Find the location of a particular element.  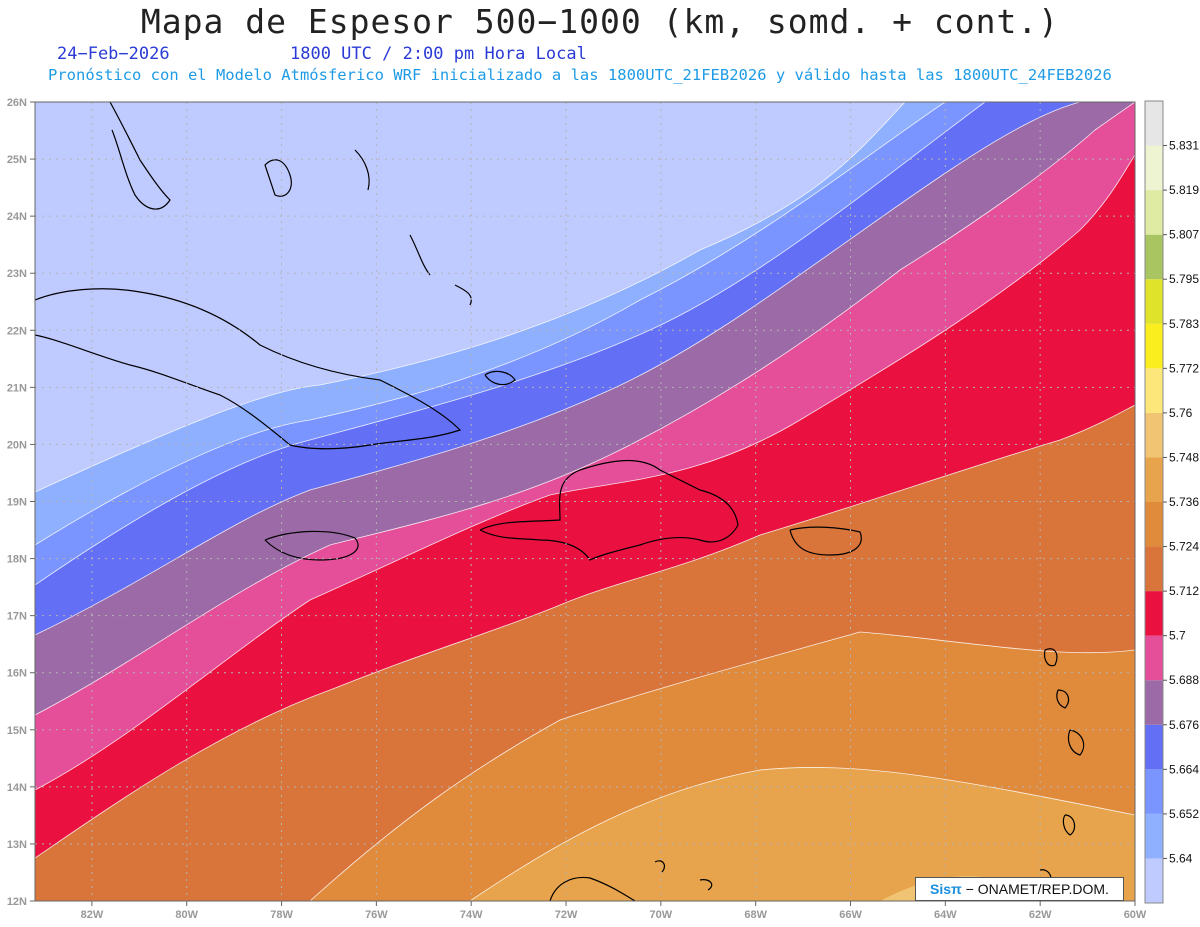

colorbar-label: 5.748 is located at coordinates (1184, 457).